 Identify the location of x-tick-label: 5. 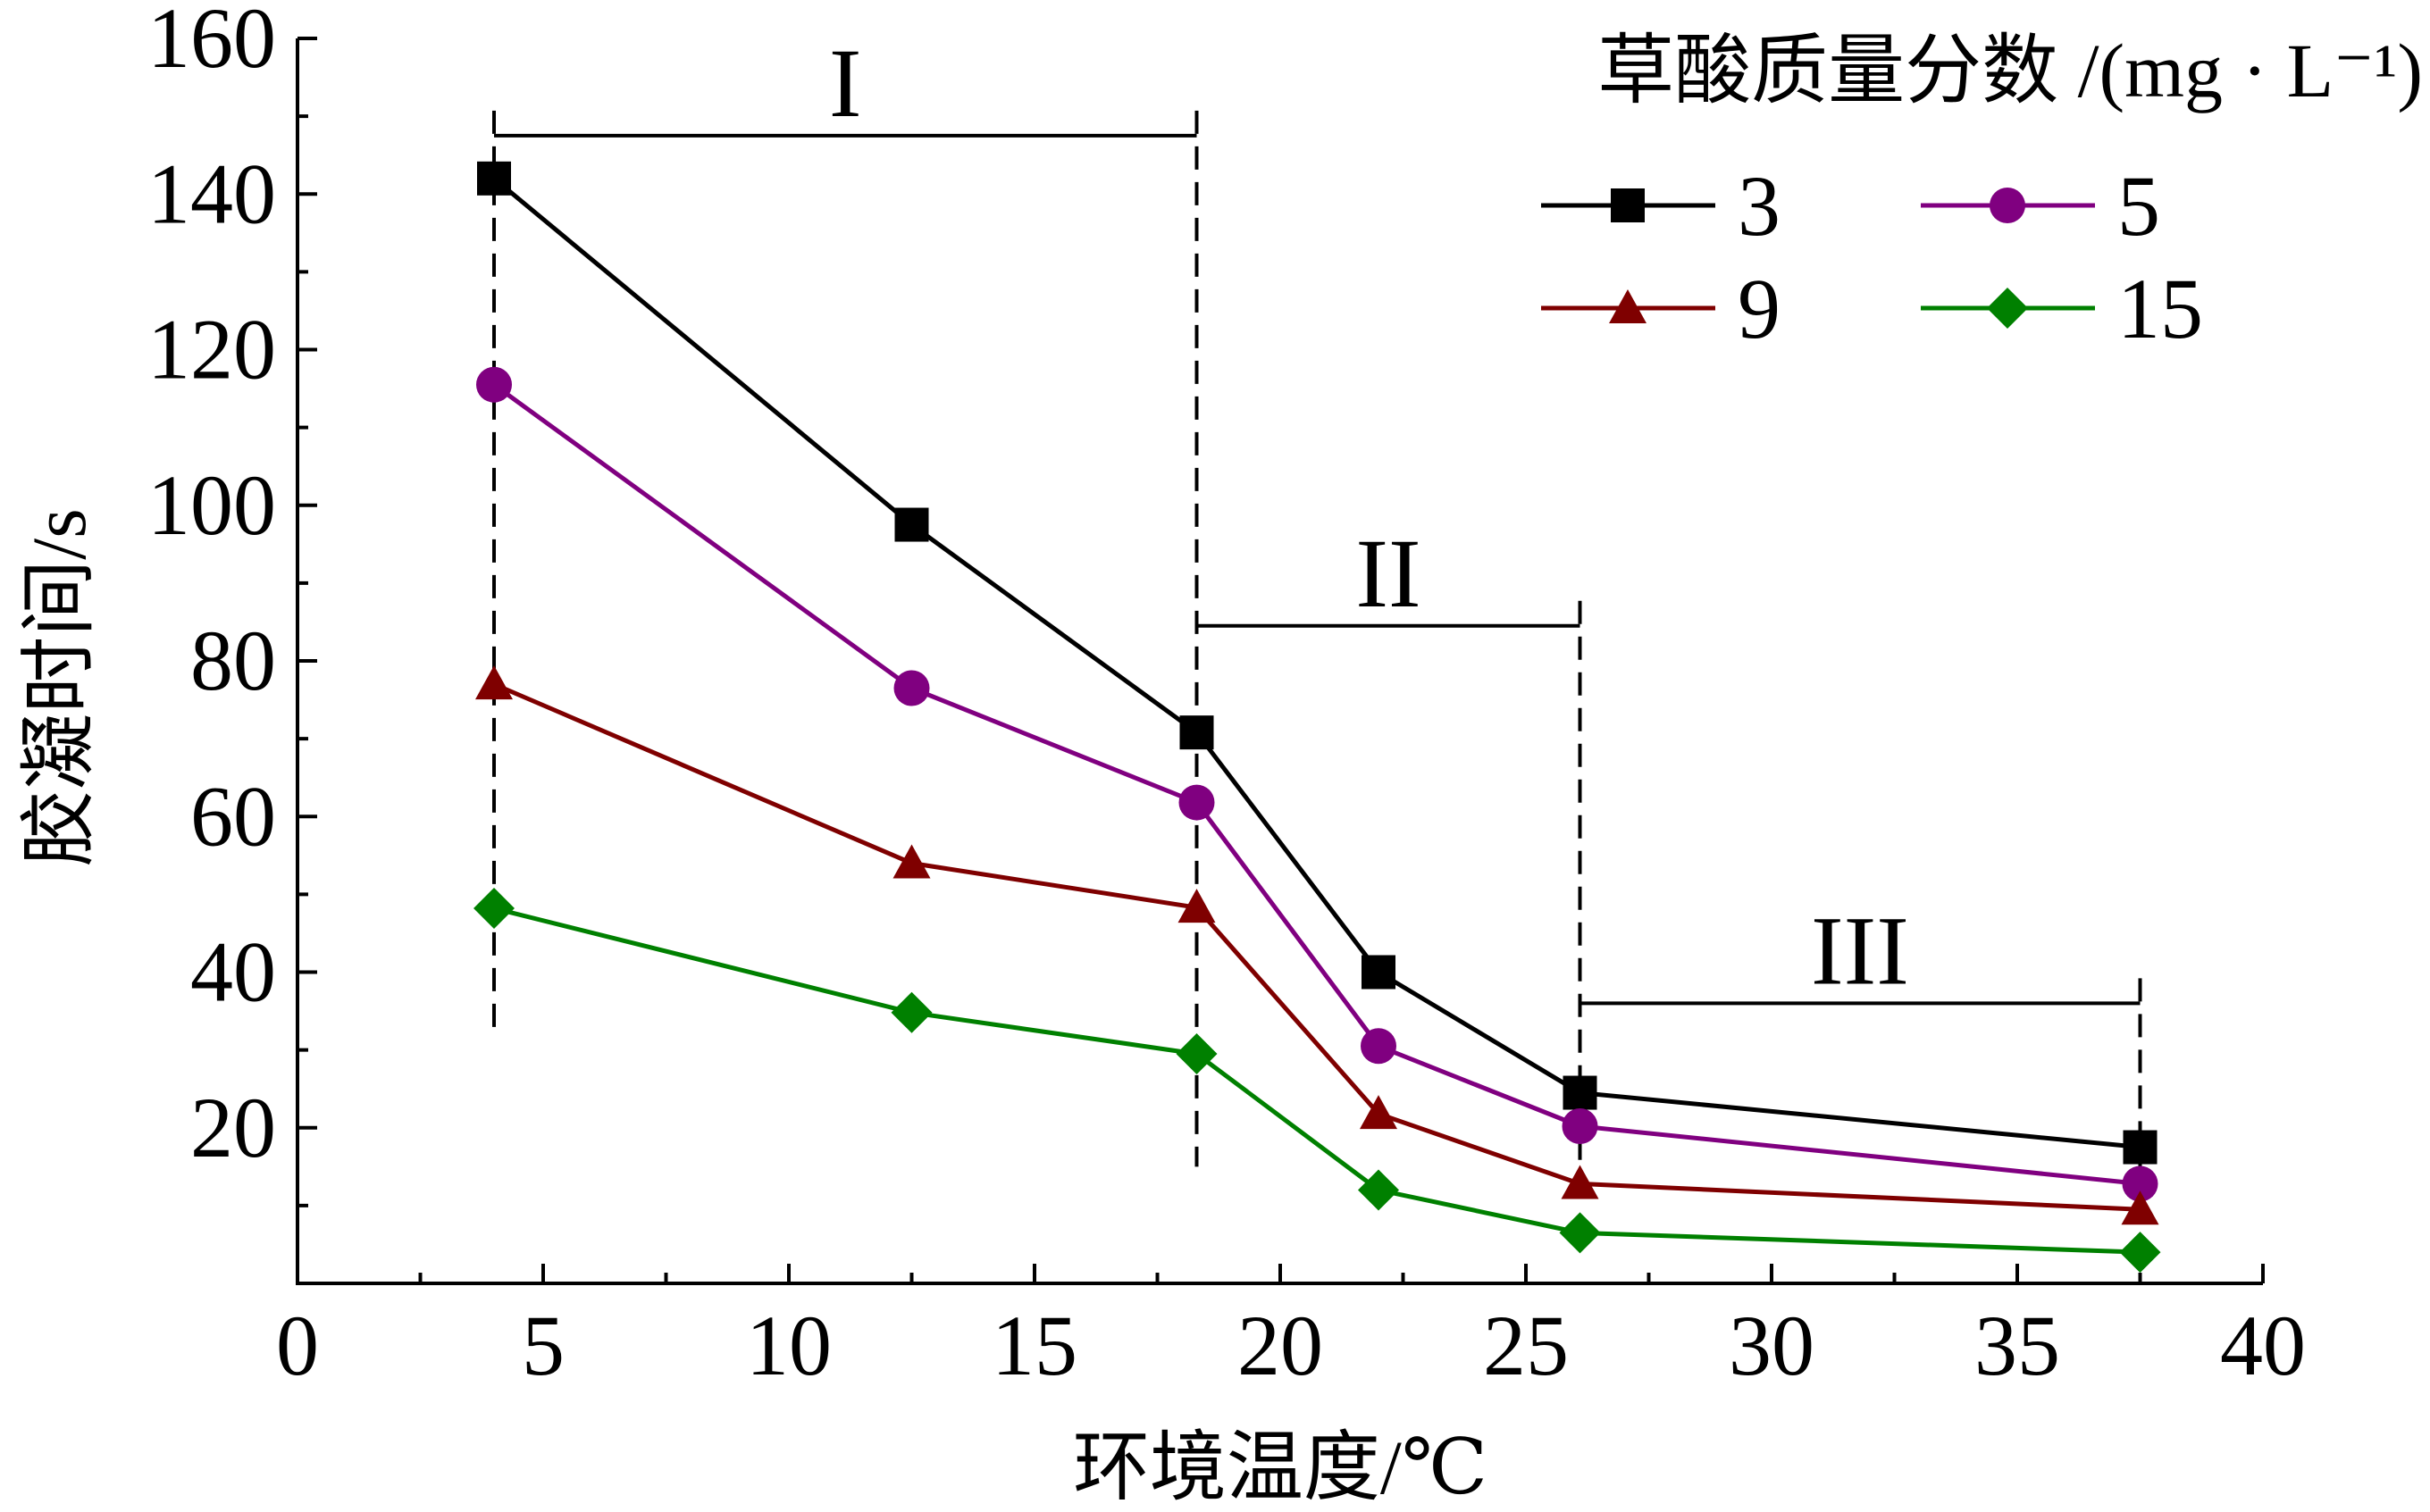
(543, 1345).